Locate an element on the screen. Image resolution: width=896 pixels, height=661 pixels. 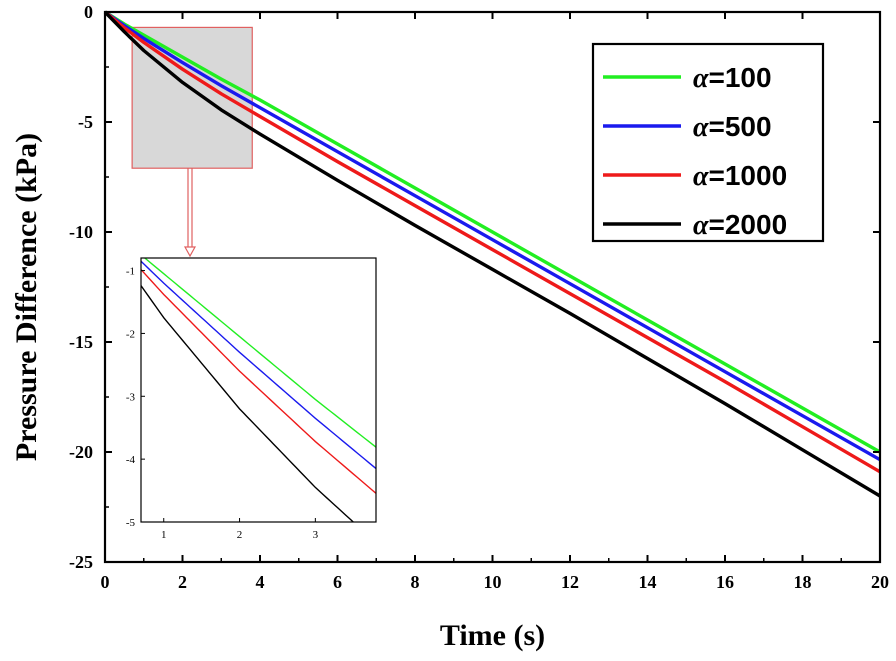
y-tick-label-4: -20 is located at coordinates (81, 452).